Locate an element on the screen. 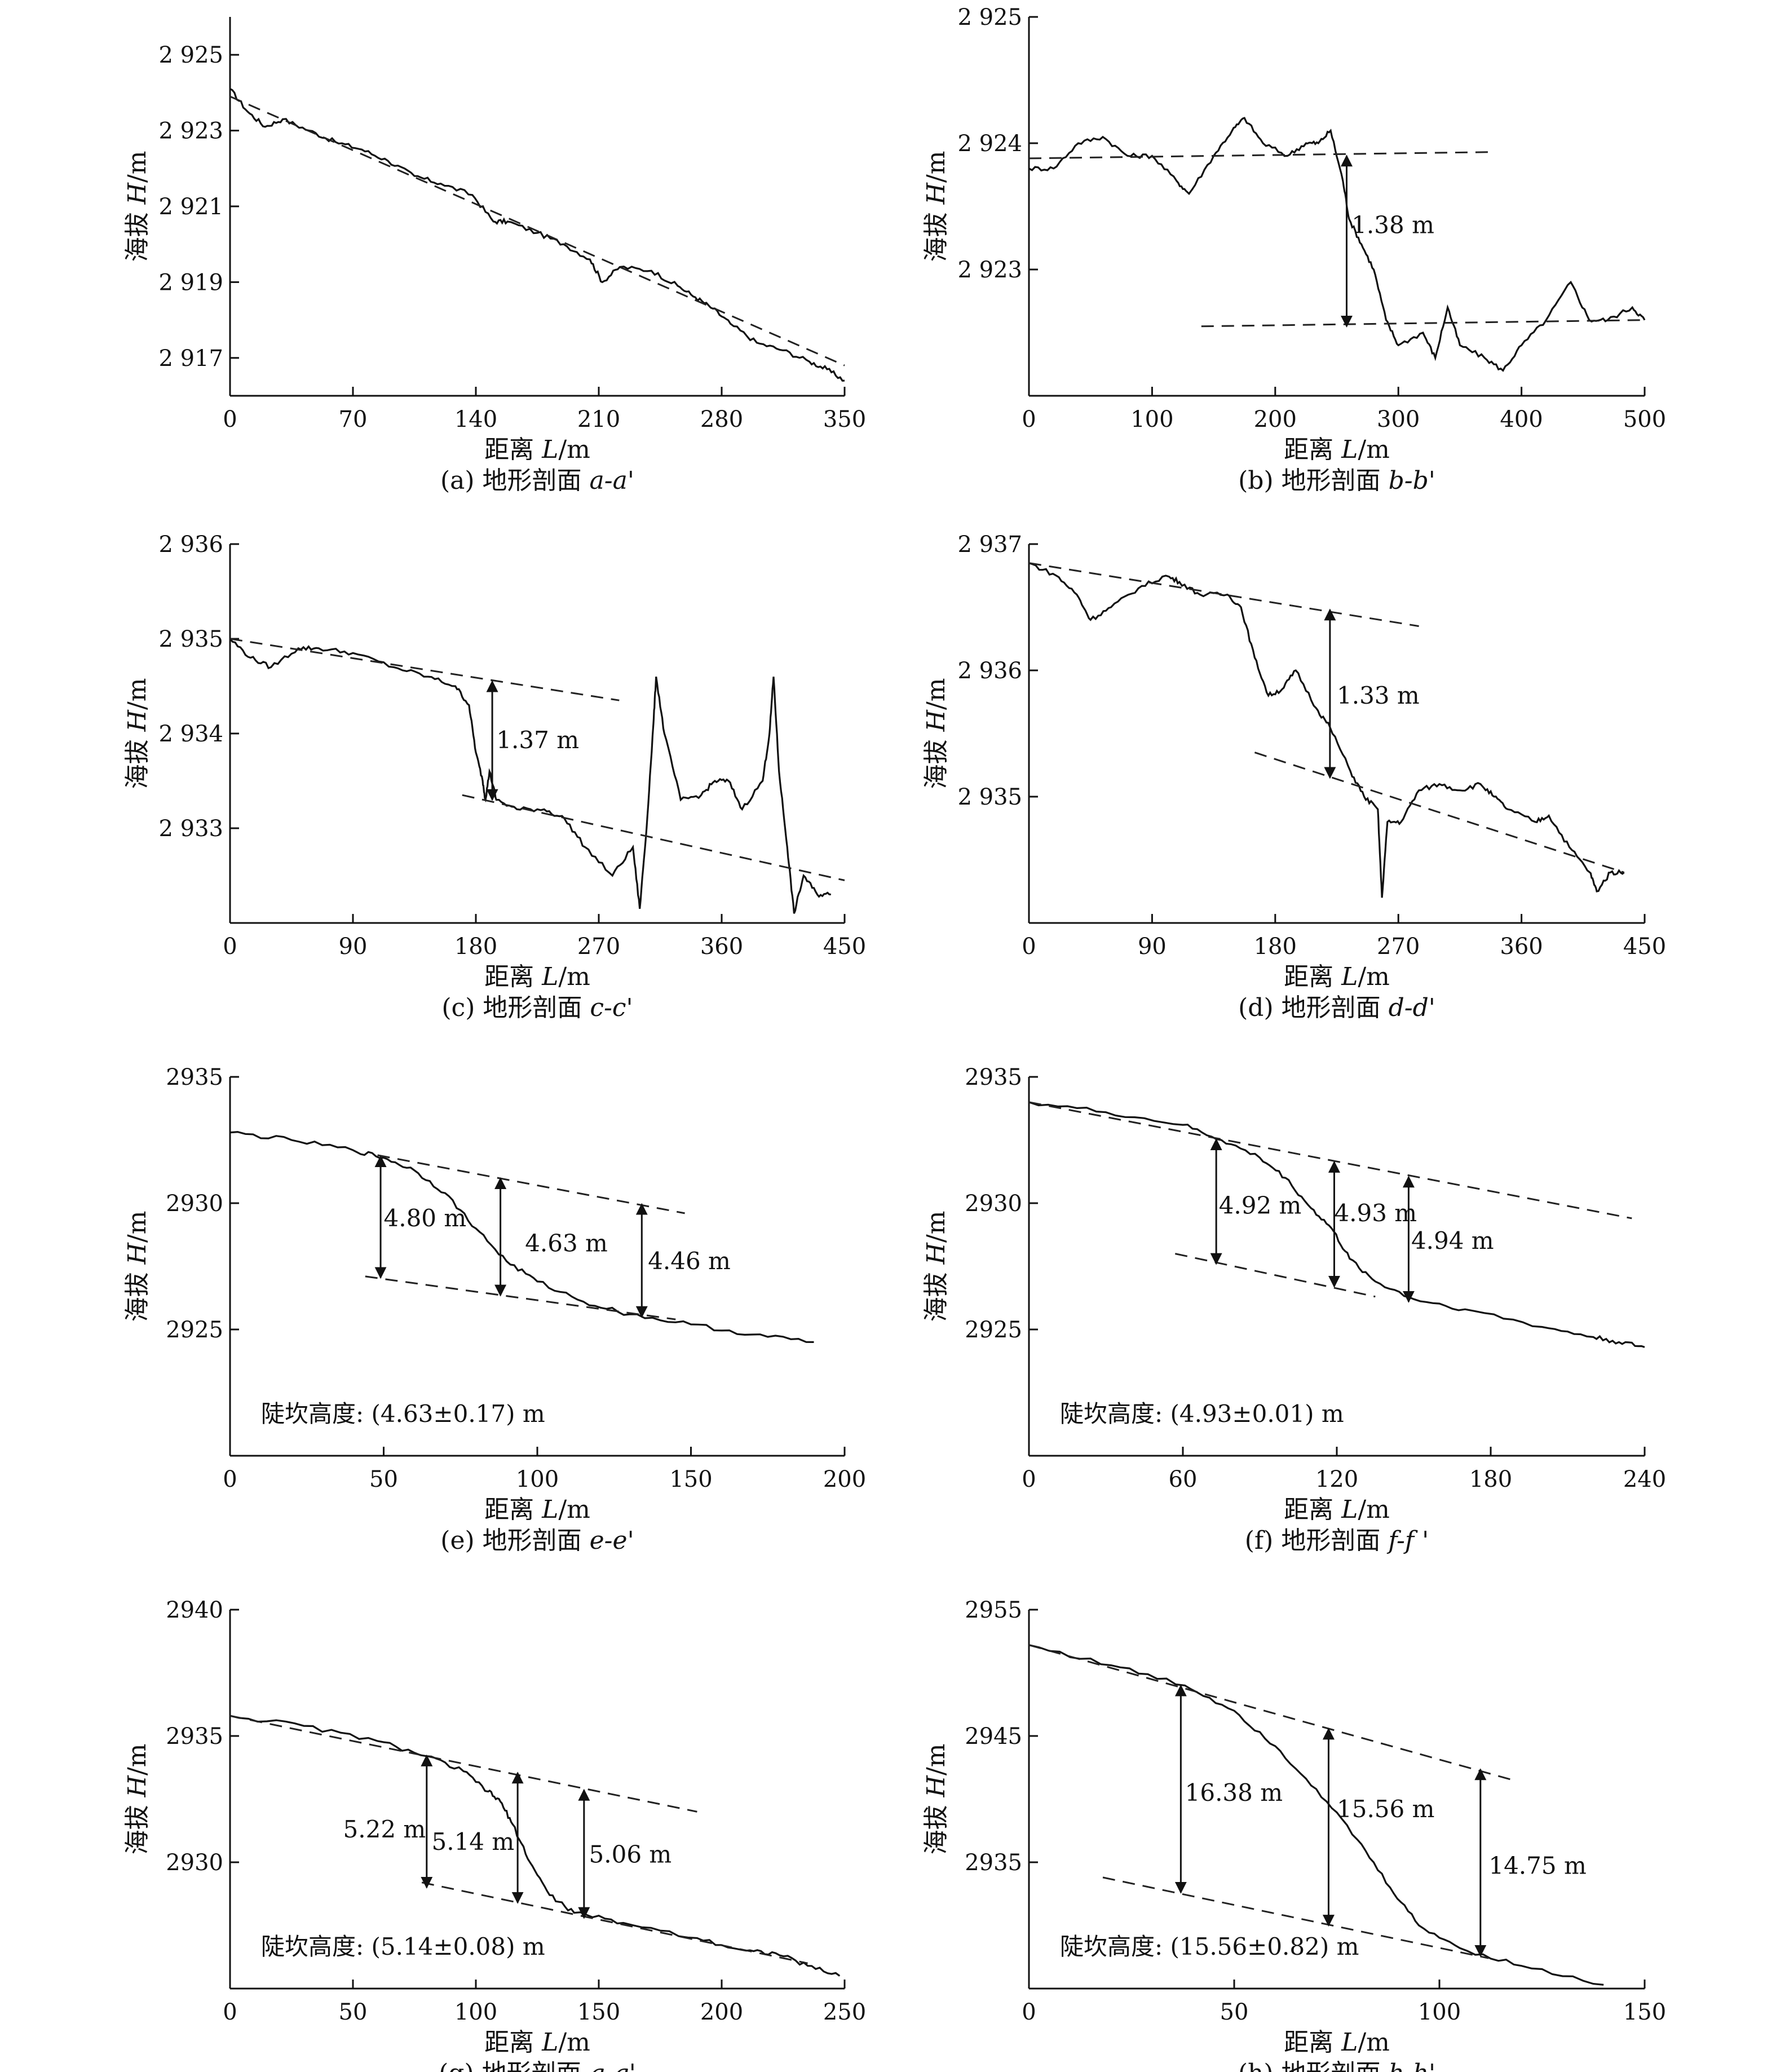 Image resolution: width=1776 pixels, height=2072 pixels. y-tick-label: 2930 is located at coordinates (194, 1204).